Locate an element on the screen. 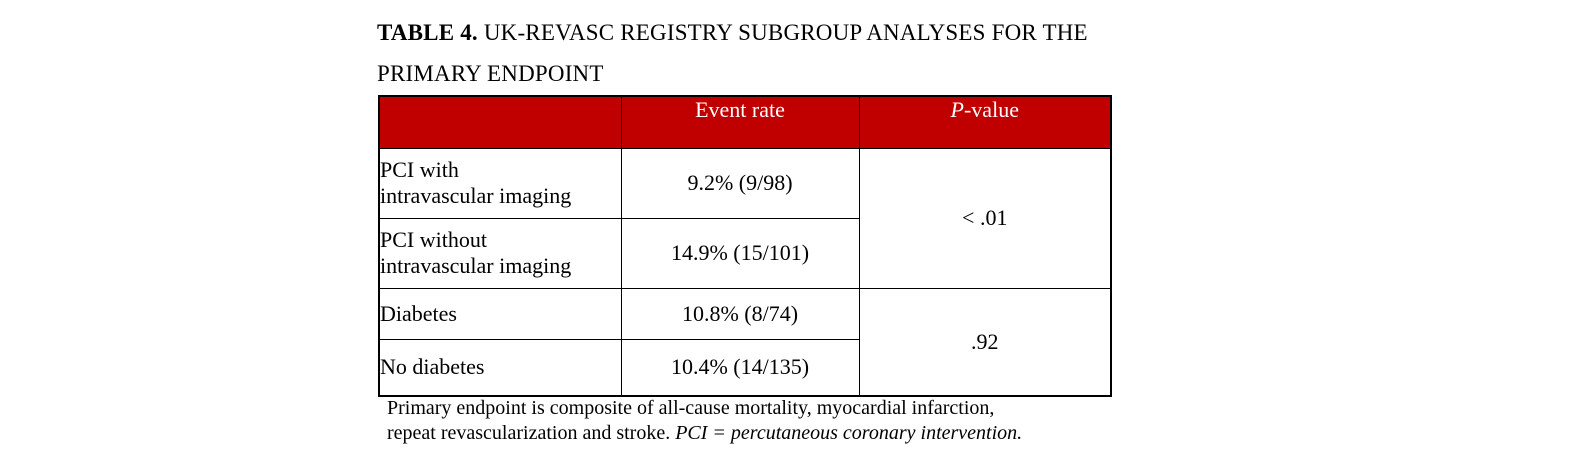  table-number-label: TABLE 4. is located at coordinates (427, 32).